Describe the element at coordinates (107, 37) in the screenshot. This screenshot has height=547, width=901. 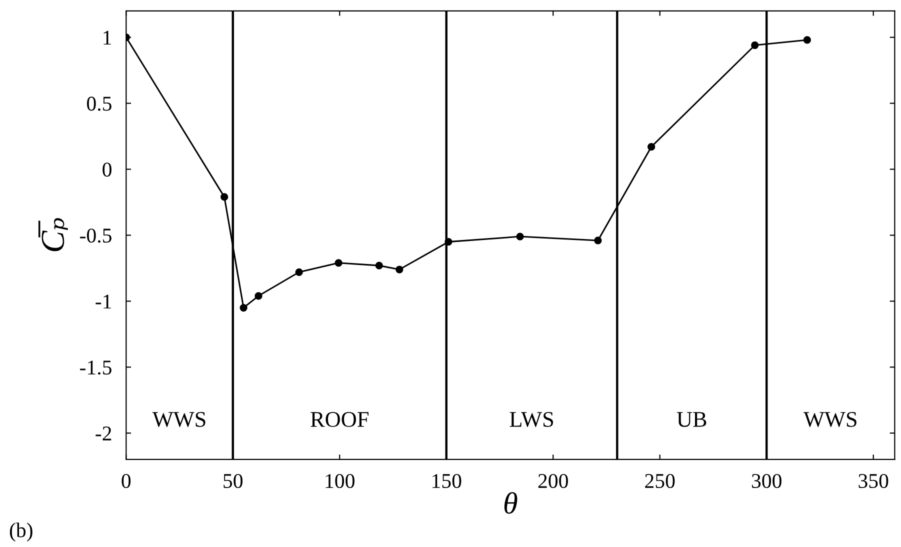
I see `y-tick-label: 1` at that location.